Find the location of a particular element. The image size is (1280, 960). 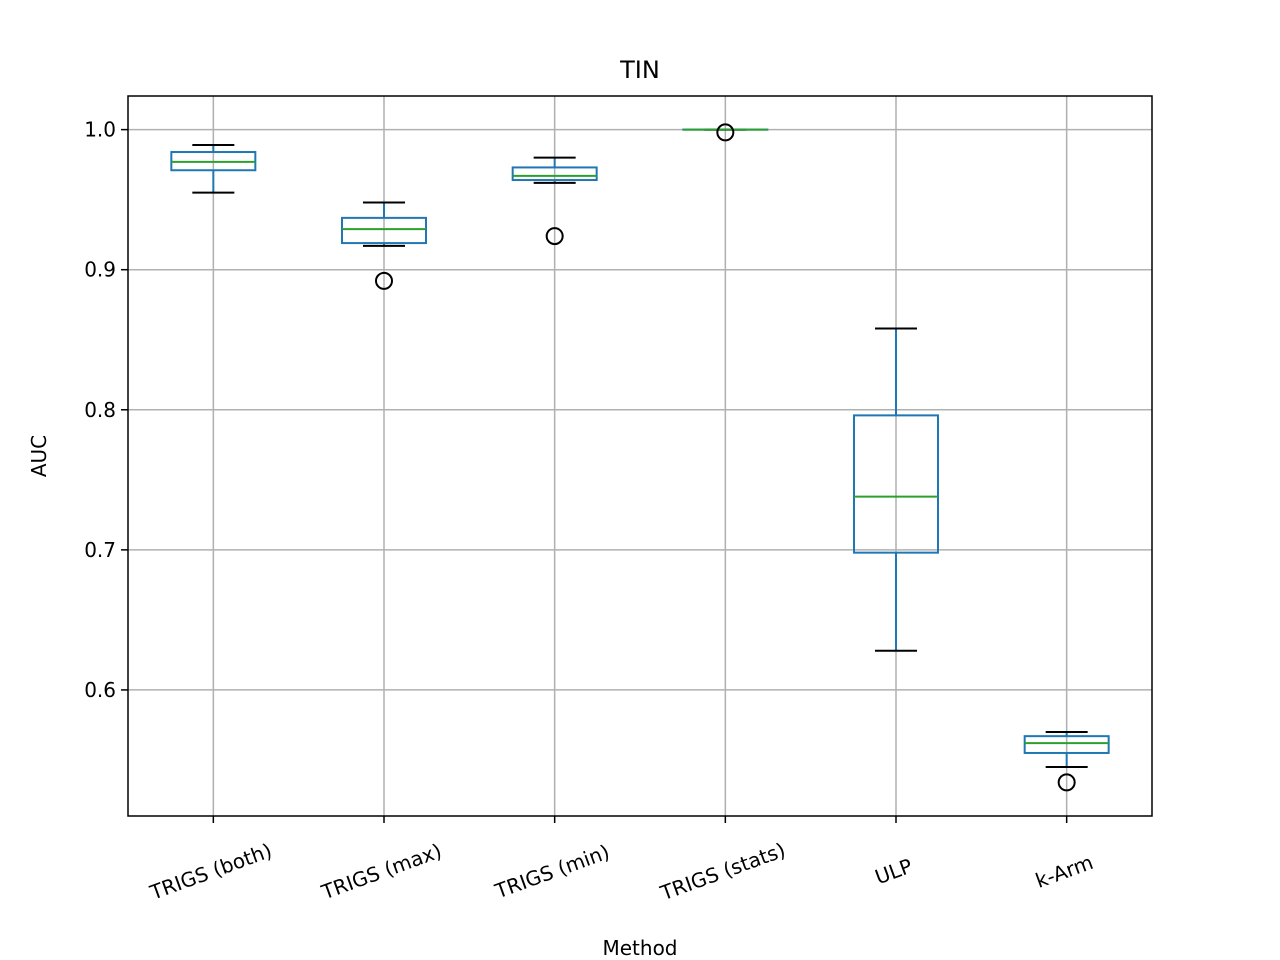

x-tick-label: k-Arm is located at coordinates (1064, 871).